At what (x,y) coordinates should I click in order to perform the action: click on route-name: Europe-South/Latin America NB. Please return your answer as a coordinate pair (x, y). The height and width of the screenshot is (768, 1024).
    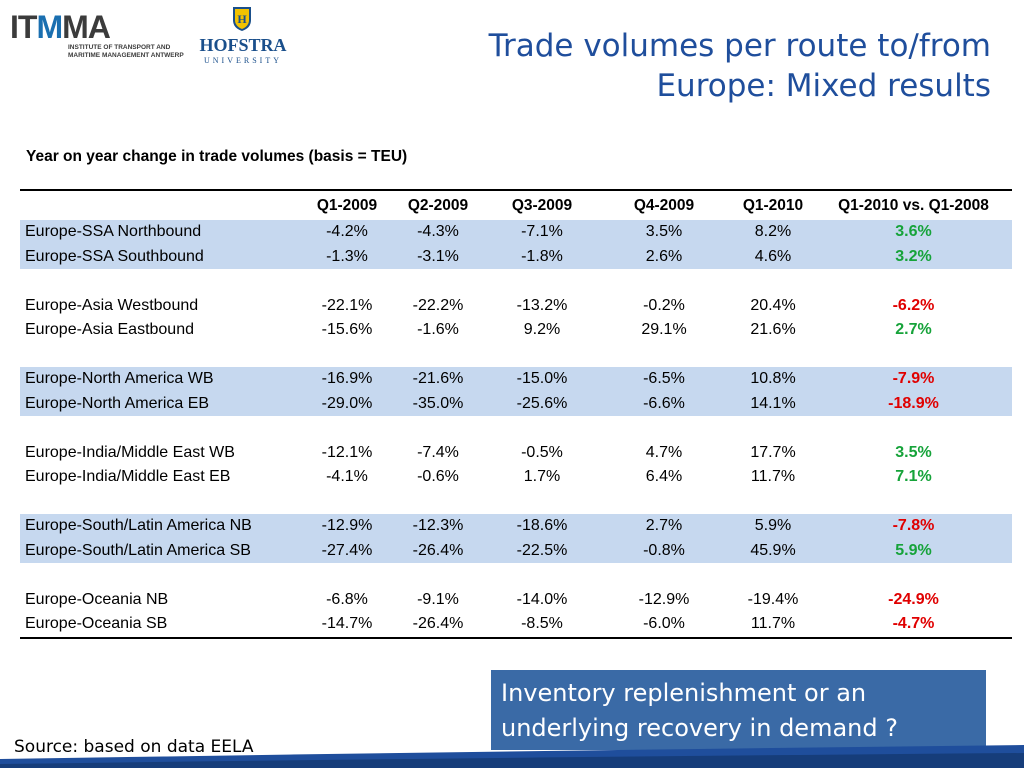
    Looking at the image, I should click on (162, 526).